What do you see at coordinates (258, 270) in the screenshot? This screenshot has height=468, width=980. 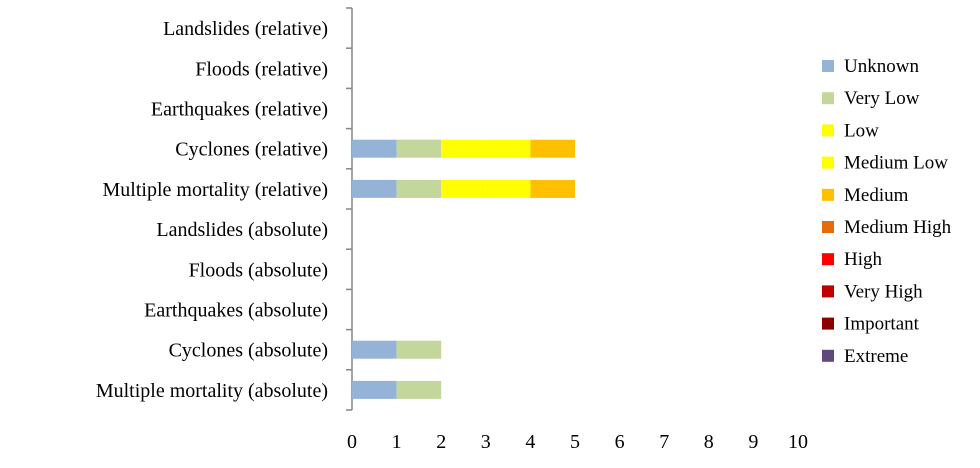 I see `category-label: Floods (absolute)` at bounding box center [258, 270].